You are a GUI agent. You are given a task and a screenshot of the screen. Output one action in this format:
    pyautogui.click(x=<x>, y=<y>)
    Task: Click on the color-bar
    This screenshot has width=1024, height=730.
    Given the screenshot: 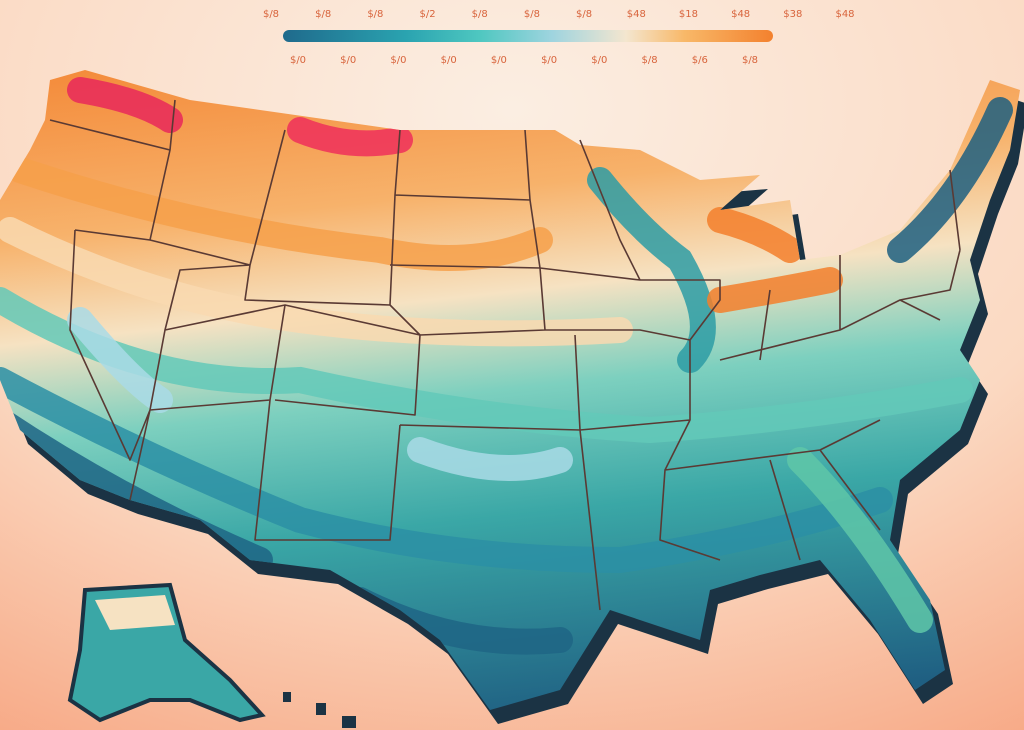 What is the action you would take?
    pyautogui.click(x=528, y=36)
    